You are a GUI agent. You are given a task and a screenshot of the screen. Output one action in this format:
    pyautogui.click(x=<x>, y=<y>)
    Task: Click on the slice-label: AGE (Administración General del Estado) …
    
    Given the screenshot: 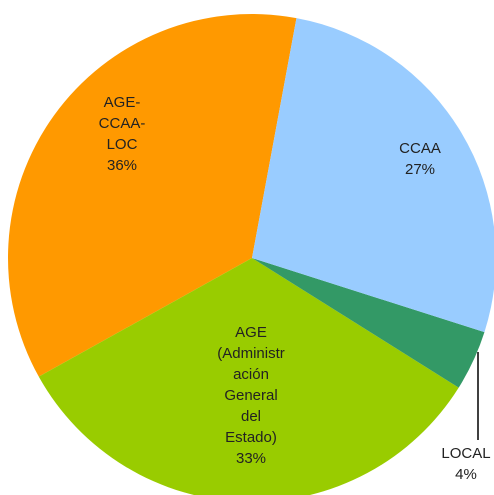 What is the action you would take?
    pyautogui.click(x=251, y=395)
    